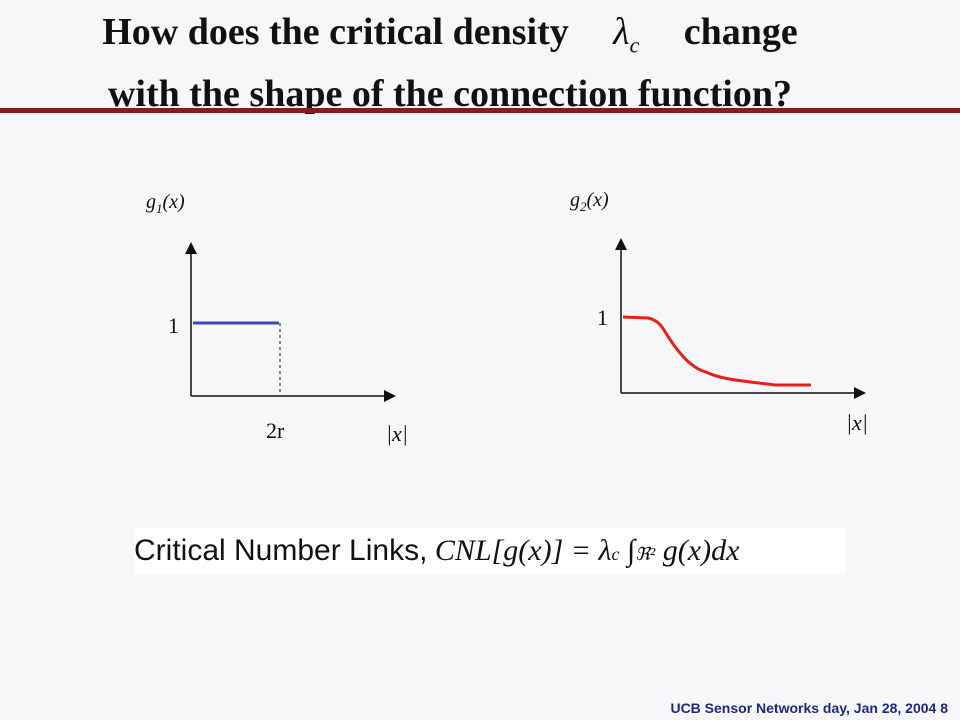 This screenshot has height=720, width=960. Describe the element at coordinates (335, 32) in the screenshot. I see `title-line1-start: How does the critical density` at that location.